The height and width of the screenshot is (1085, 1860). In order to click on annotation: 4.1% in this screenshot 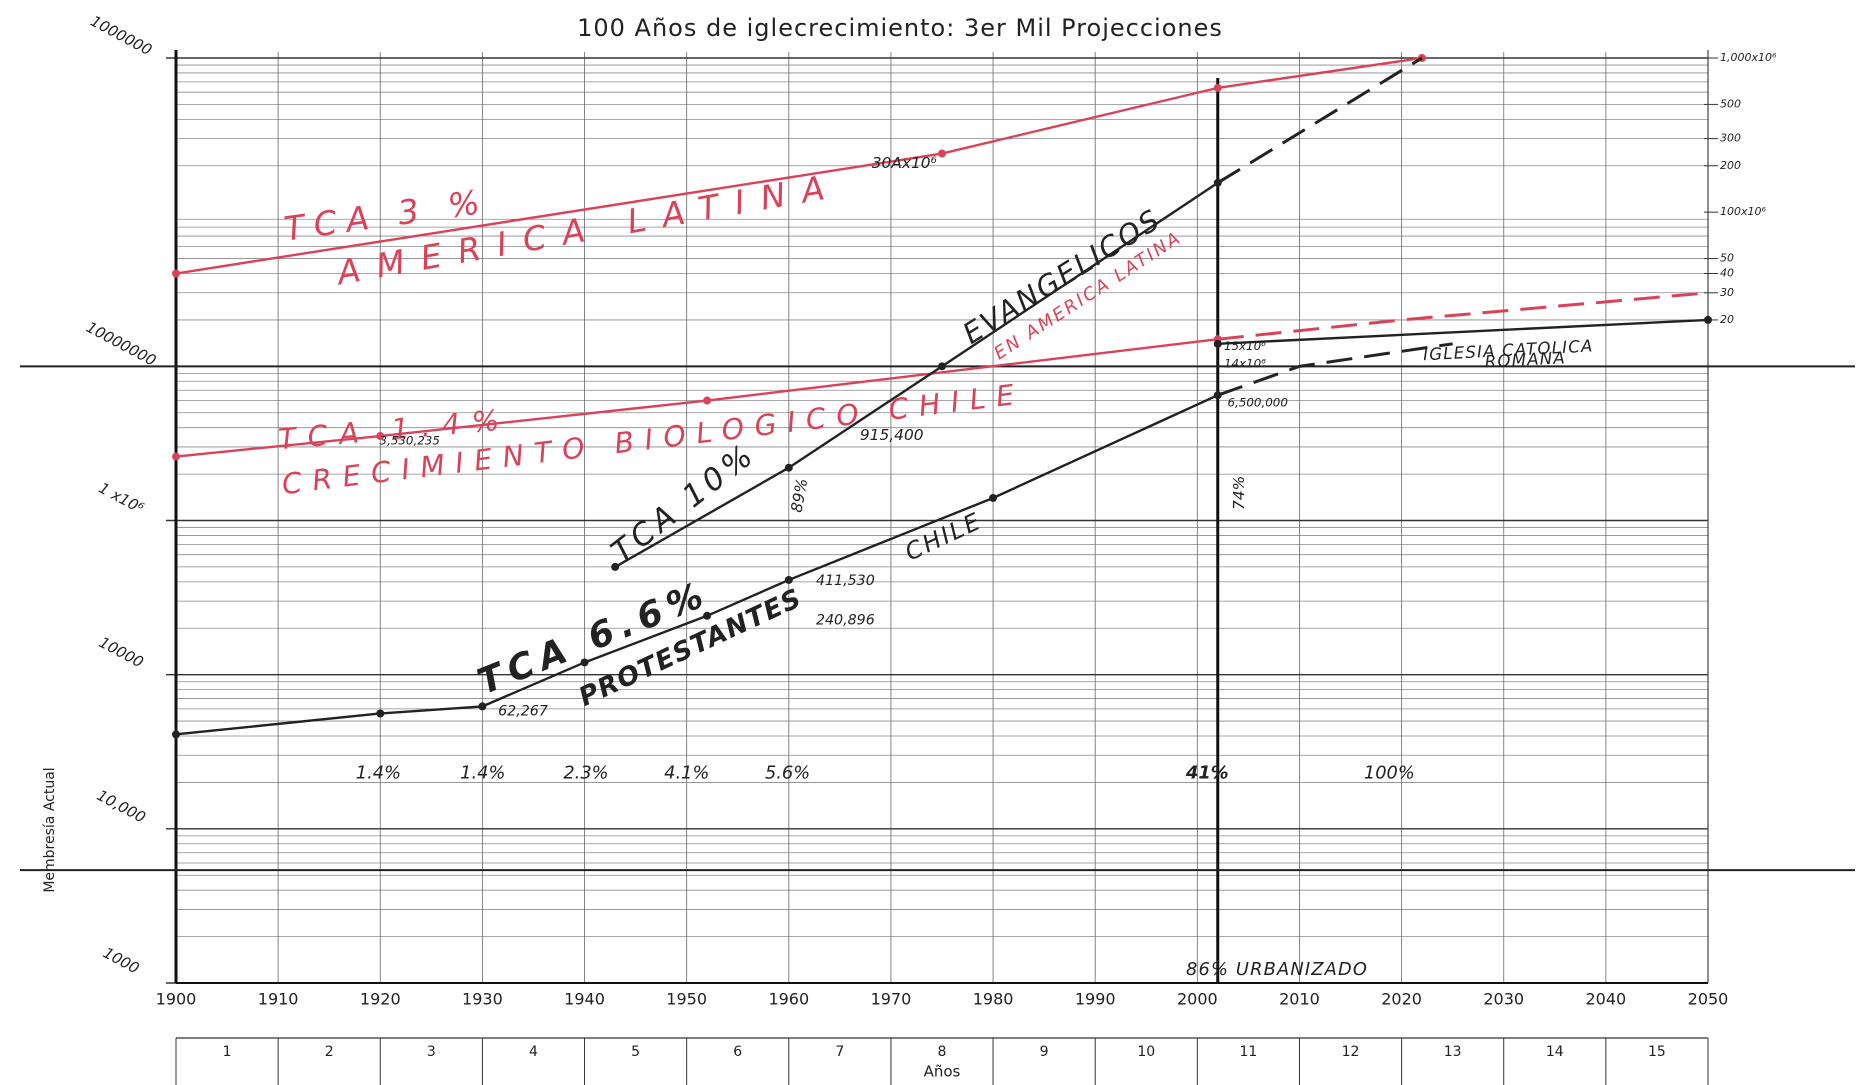, I will do `click(686, 772)`.